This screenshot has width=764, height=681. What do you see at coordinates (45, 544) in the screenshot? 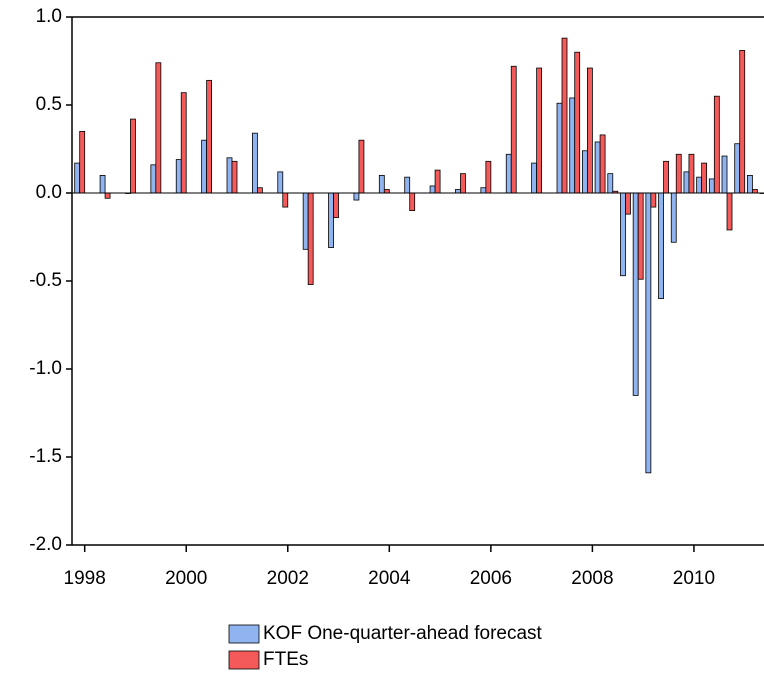
I see `y-tick-label: -2.0` at bounding box center [45, 544].